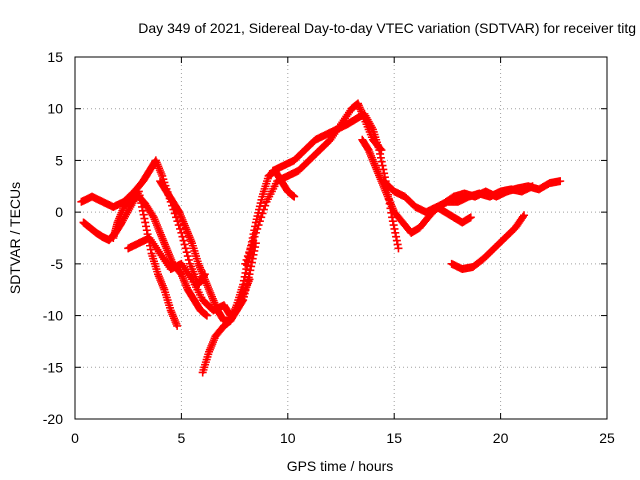 The image size is (640, 480). I want to click on x-tick-label: 10, so click(288, 438).